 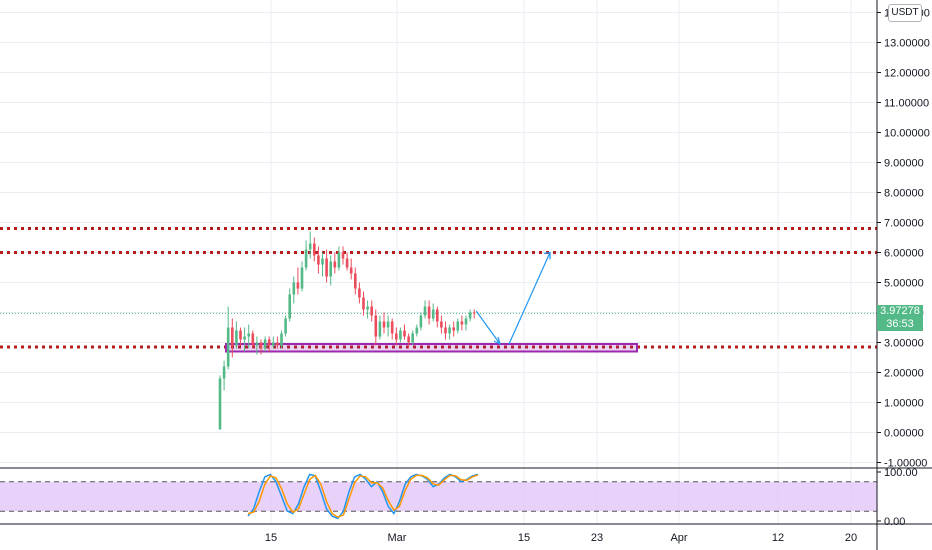 I want to click on price-tick-label: 2.00000, so click(x=904, y=374).